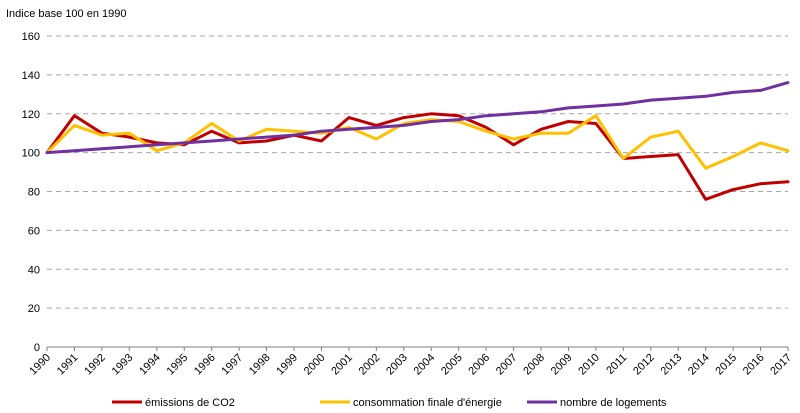 This screenshot has width=800, height=413. Describe the element at coordinates (613, 403) in the screenshot. I see `legend-label-2: nombre de logements` at that location.